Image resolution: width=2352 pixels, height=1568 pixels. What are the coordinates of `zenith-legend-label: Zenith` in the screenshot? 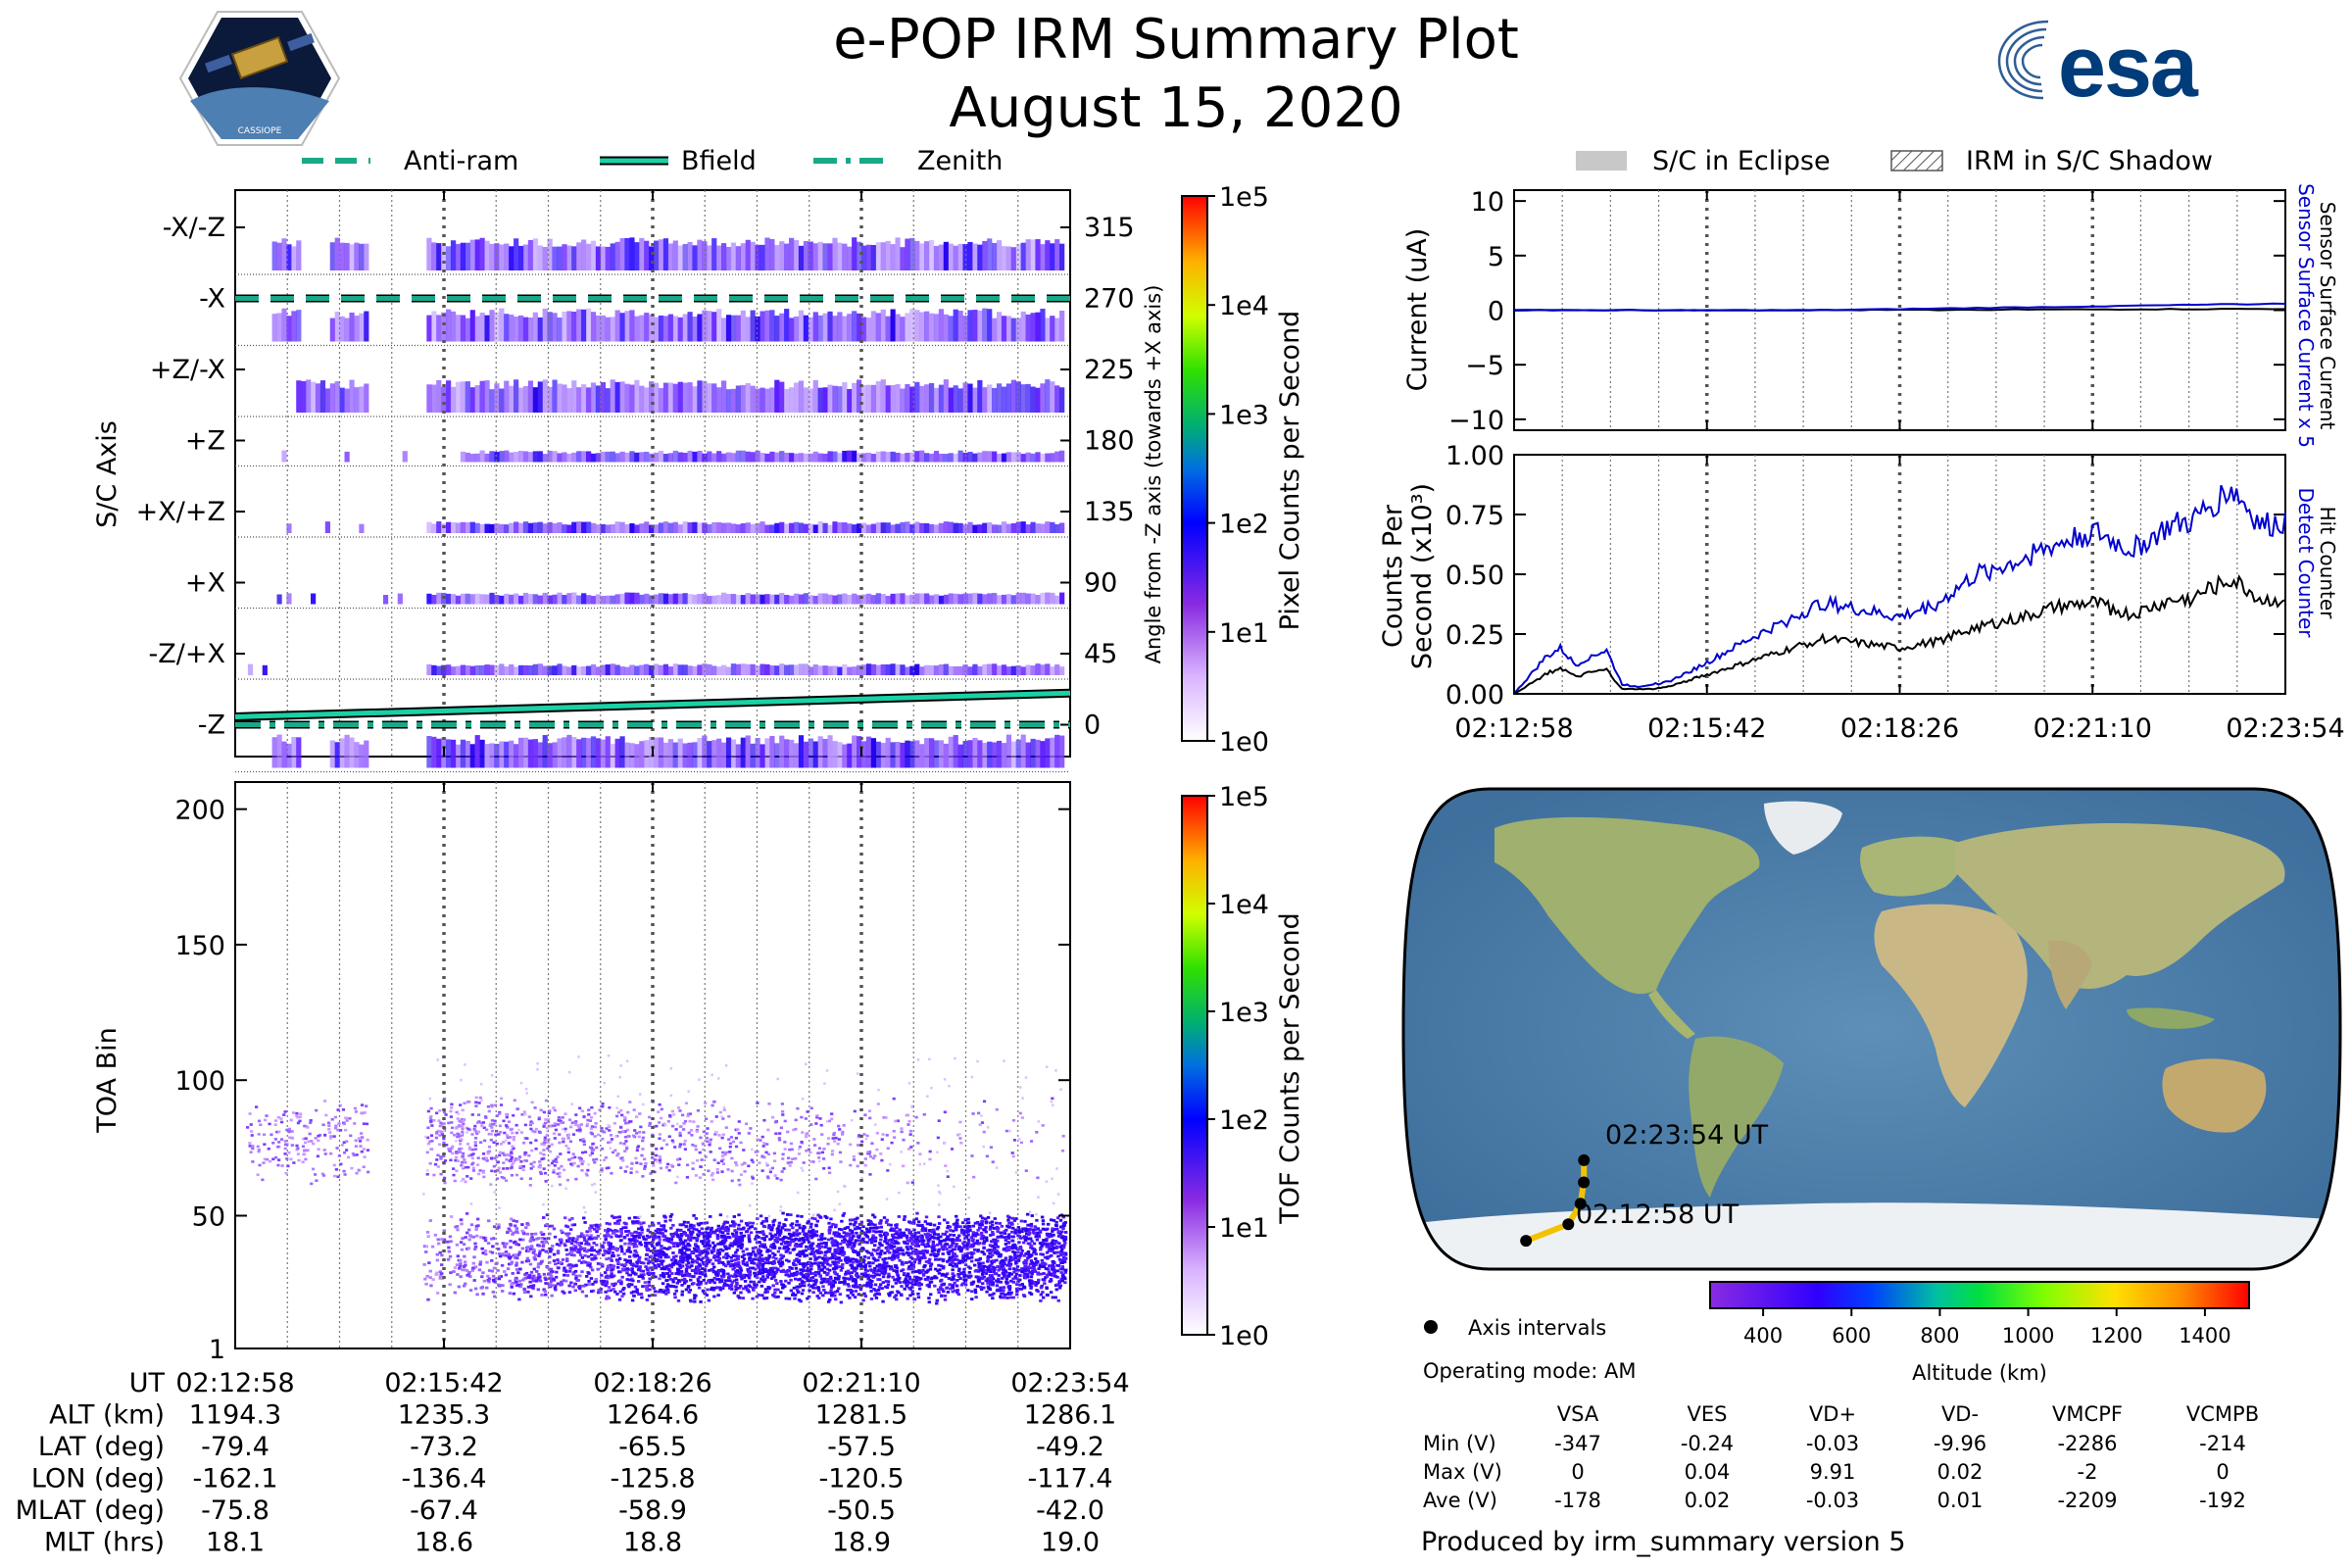 It's located at (960, 161).